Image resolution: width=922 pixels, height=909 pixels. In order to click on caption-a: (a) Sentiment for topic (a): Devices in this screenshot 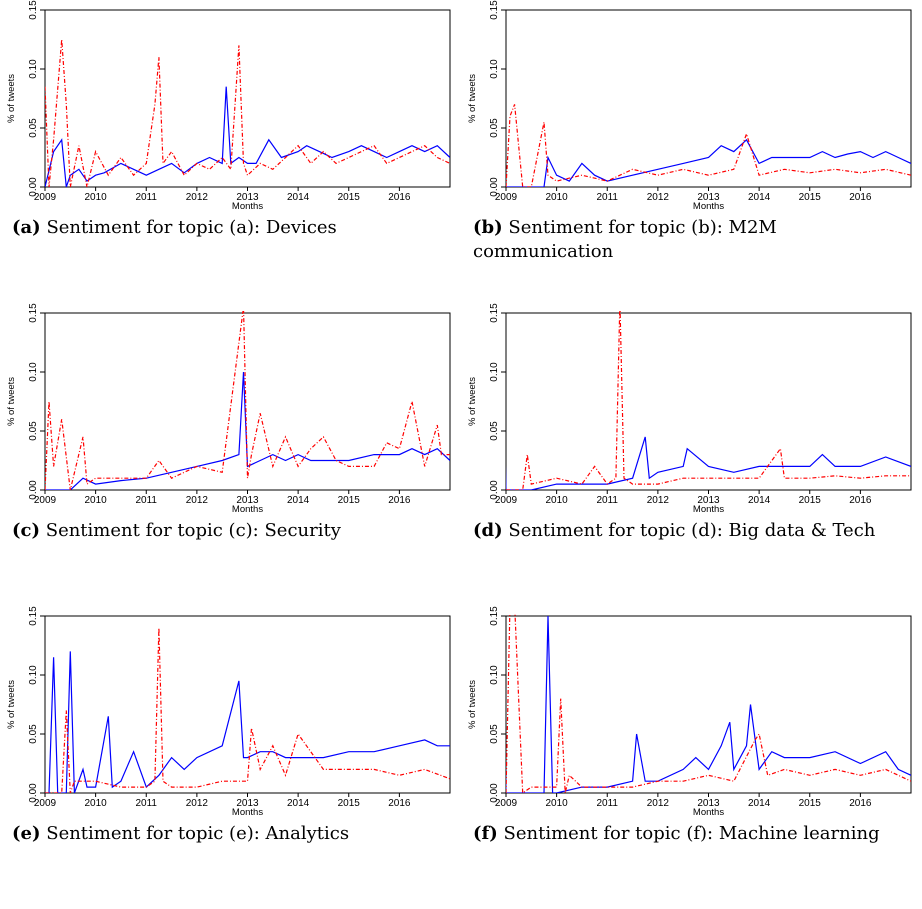, I will do `click(174, 227)`.